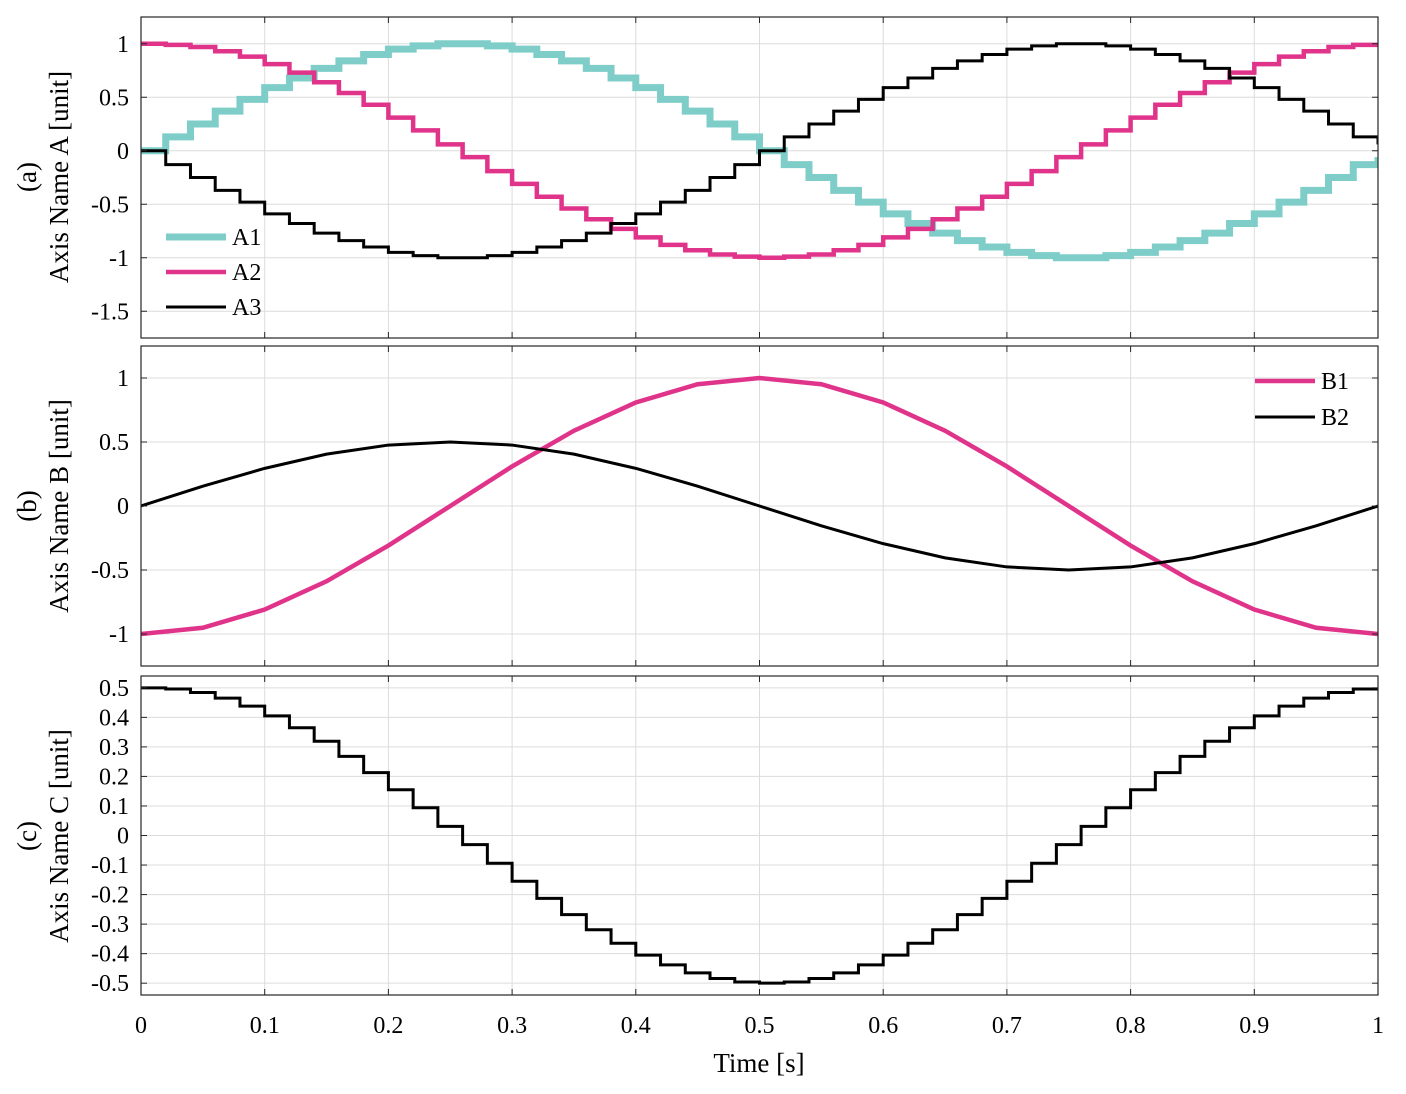 The image size is (1406, 1094). I want to click on panel-c-label: (c), so click(27, 836).